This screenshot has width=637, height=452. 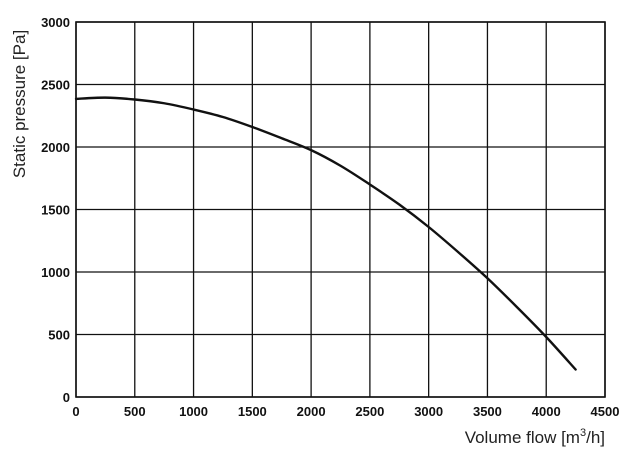 I want to click on x-tick-label: 3000, so click(x=428, y=411).